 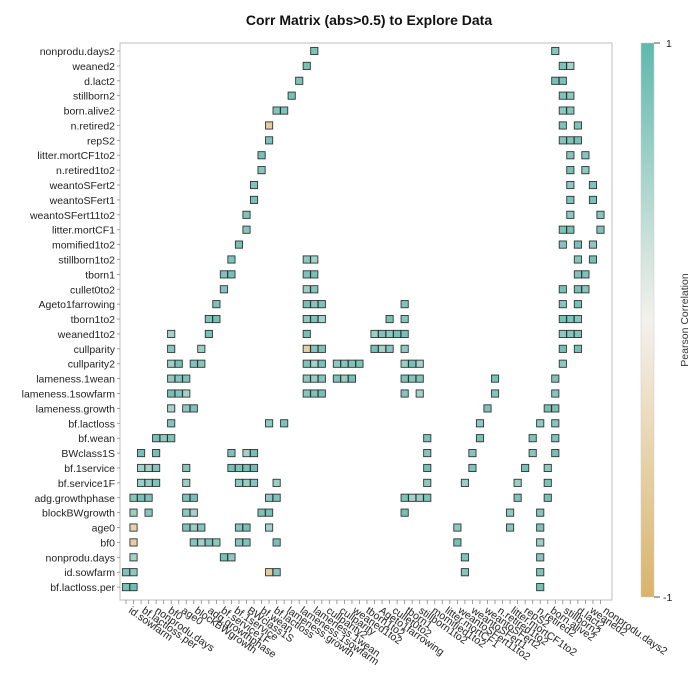 I want to click on y-tick-label: bf.lactloss, so click(x=91, y=424).